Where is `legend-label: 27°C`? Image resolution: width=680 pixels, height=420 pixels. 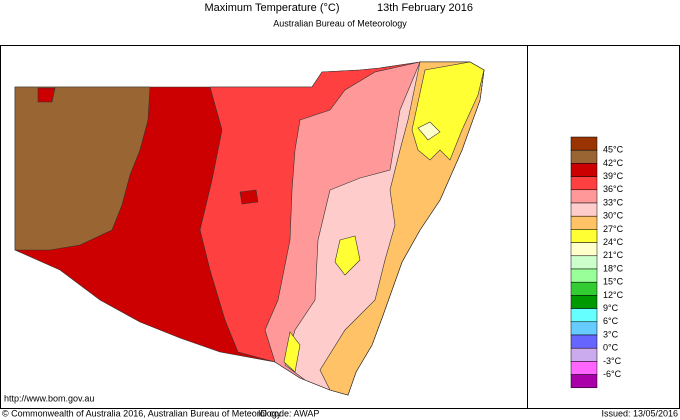 legend-label: 27°C is located at coordinates (613, 229).